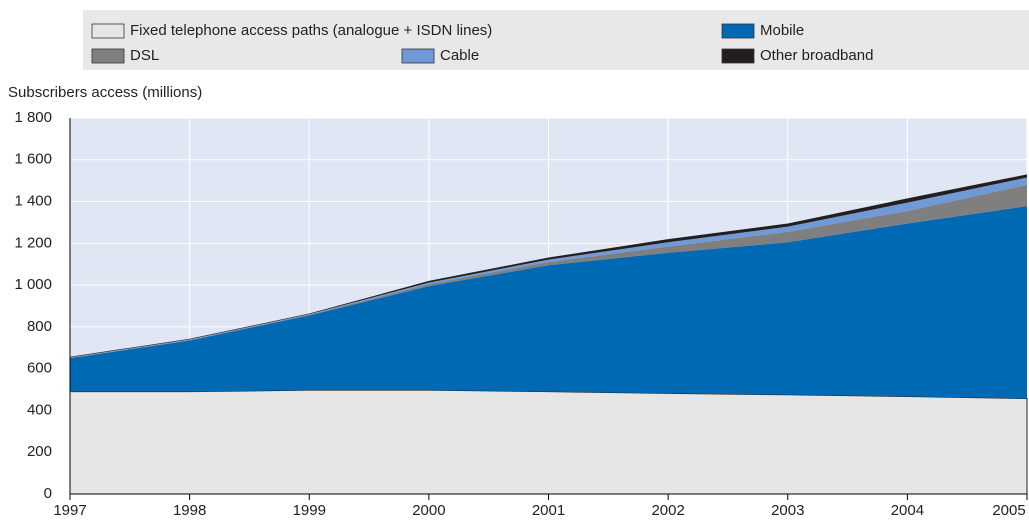 The width and height of the screenshot is (1029, 523). I want to click on x-tick-label: 2003, so click(787, 510).